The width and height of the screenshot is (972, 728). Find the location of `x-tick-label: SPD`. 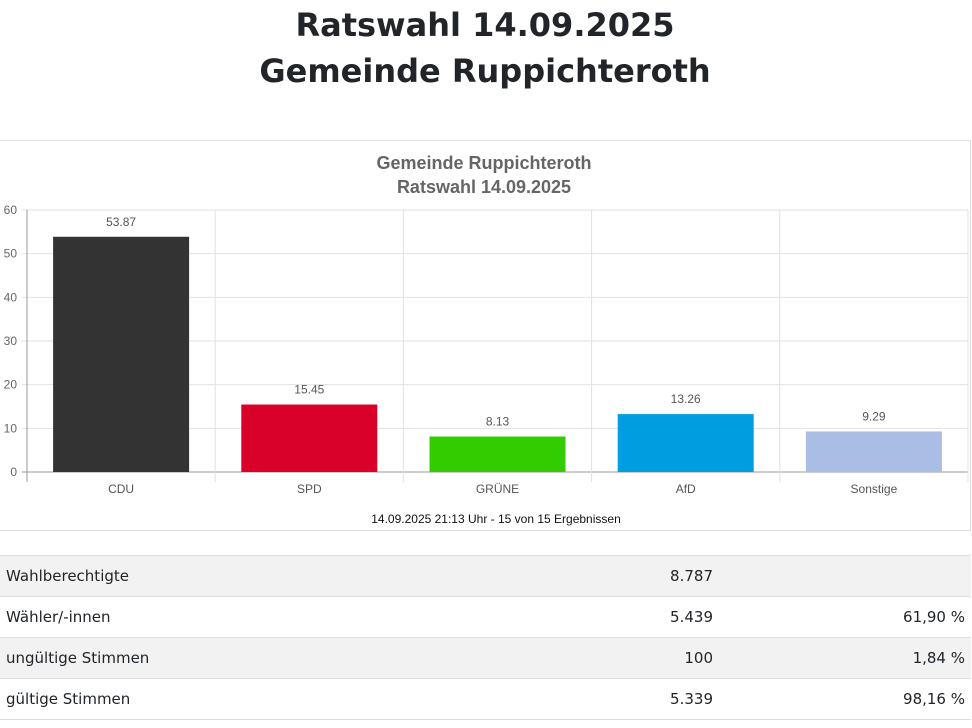

x-tick-label: SPD is located at coordinates (309, 489).